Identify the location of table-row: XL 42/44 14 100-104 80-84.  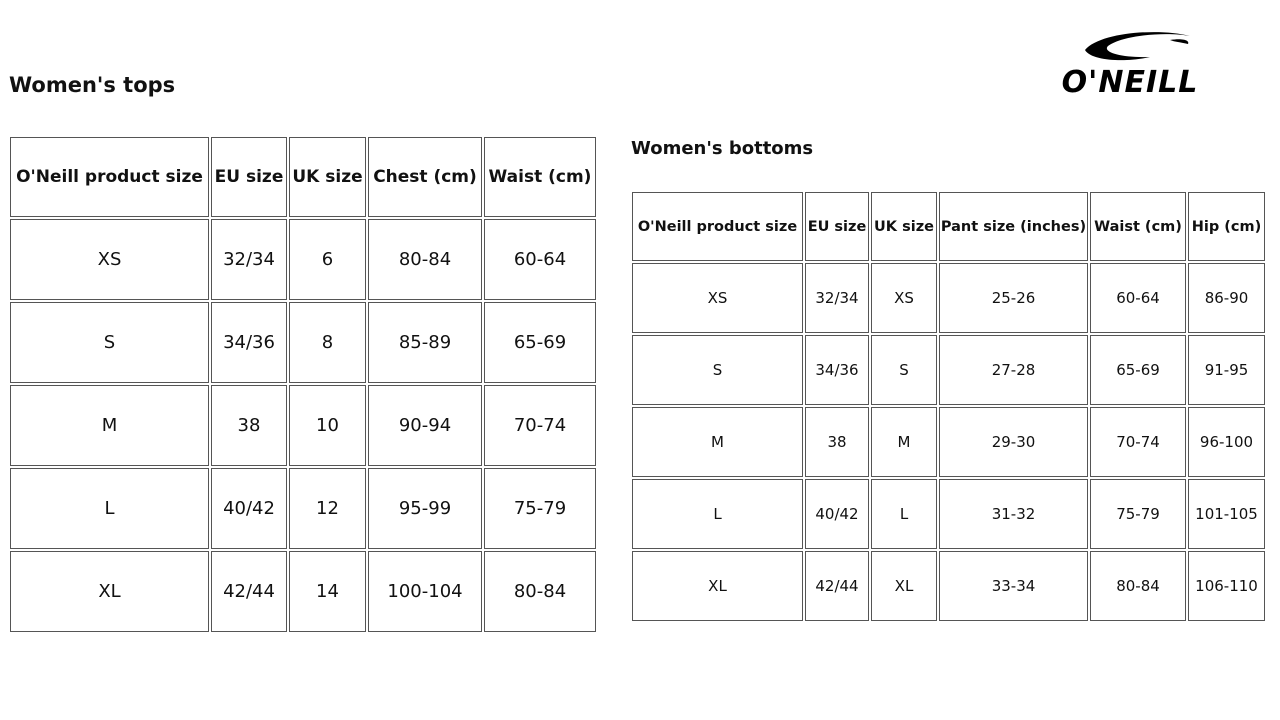
(303, 591).